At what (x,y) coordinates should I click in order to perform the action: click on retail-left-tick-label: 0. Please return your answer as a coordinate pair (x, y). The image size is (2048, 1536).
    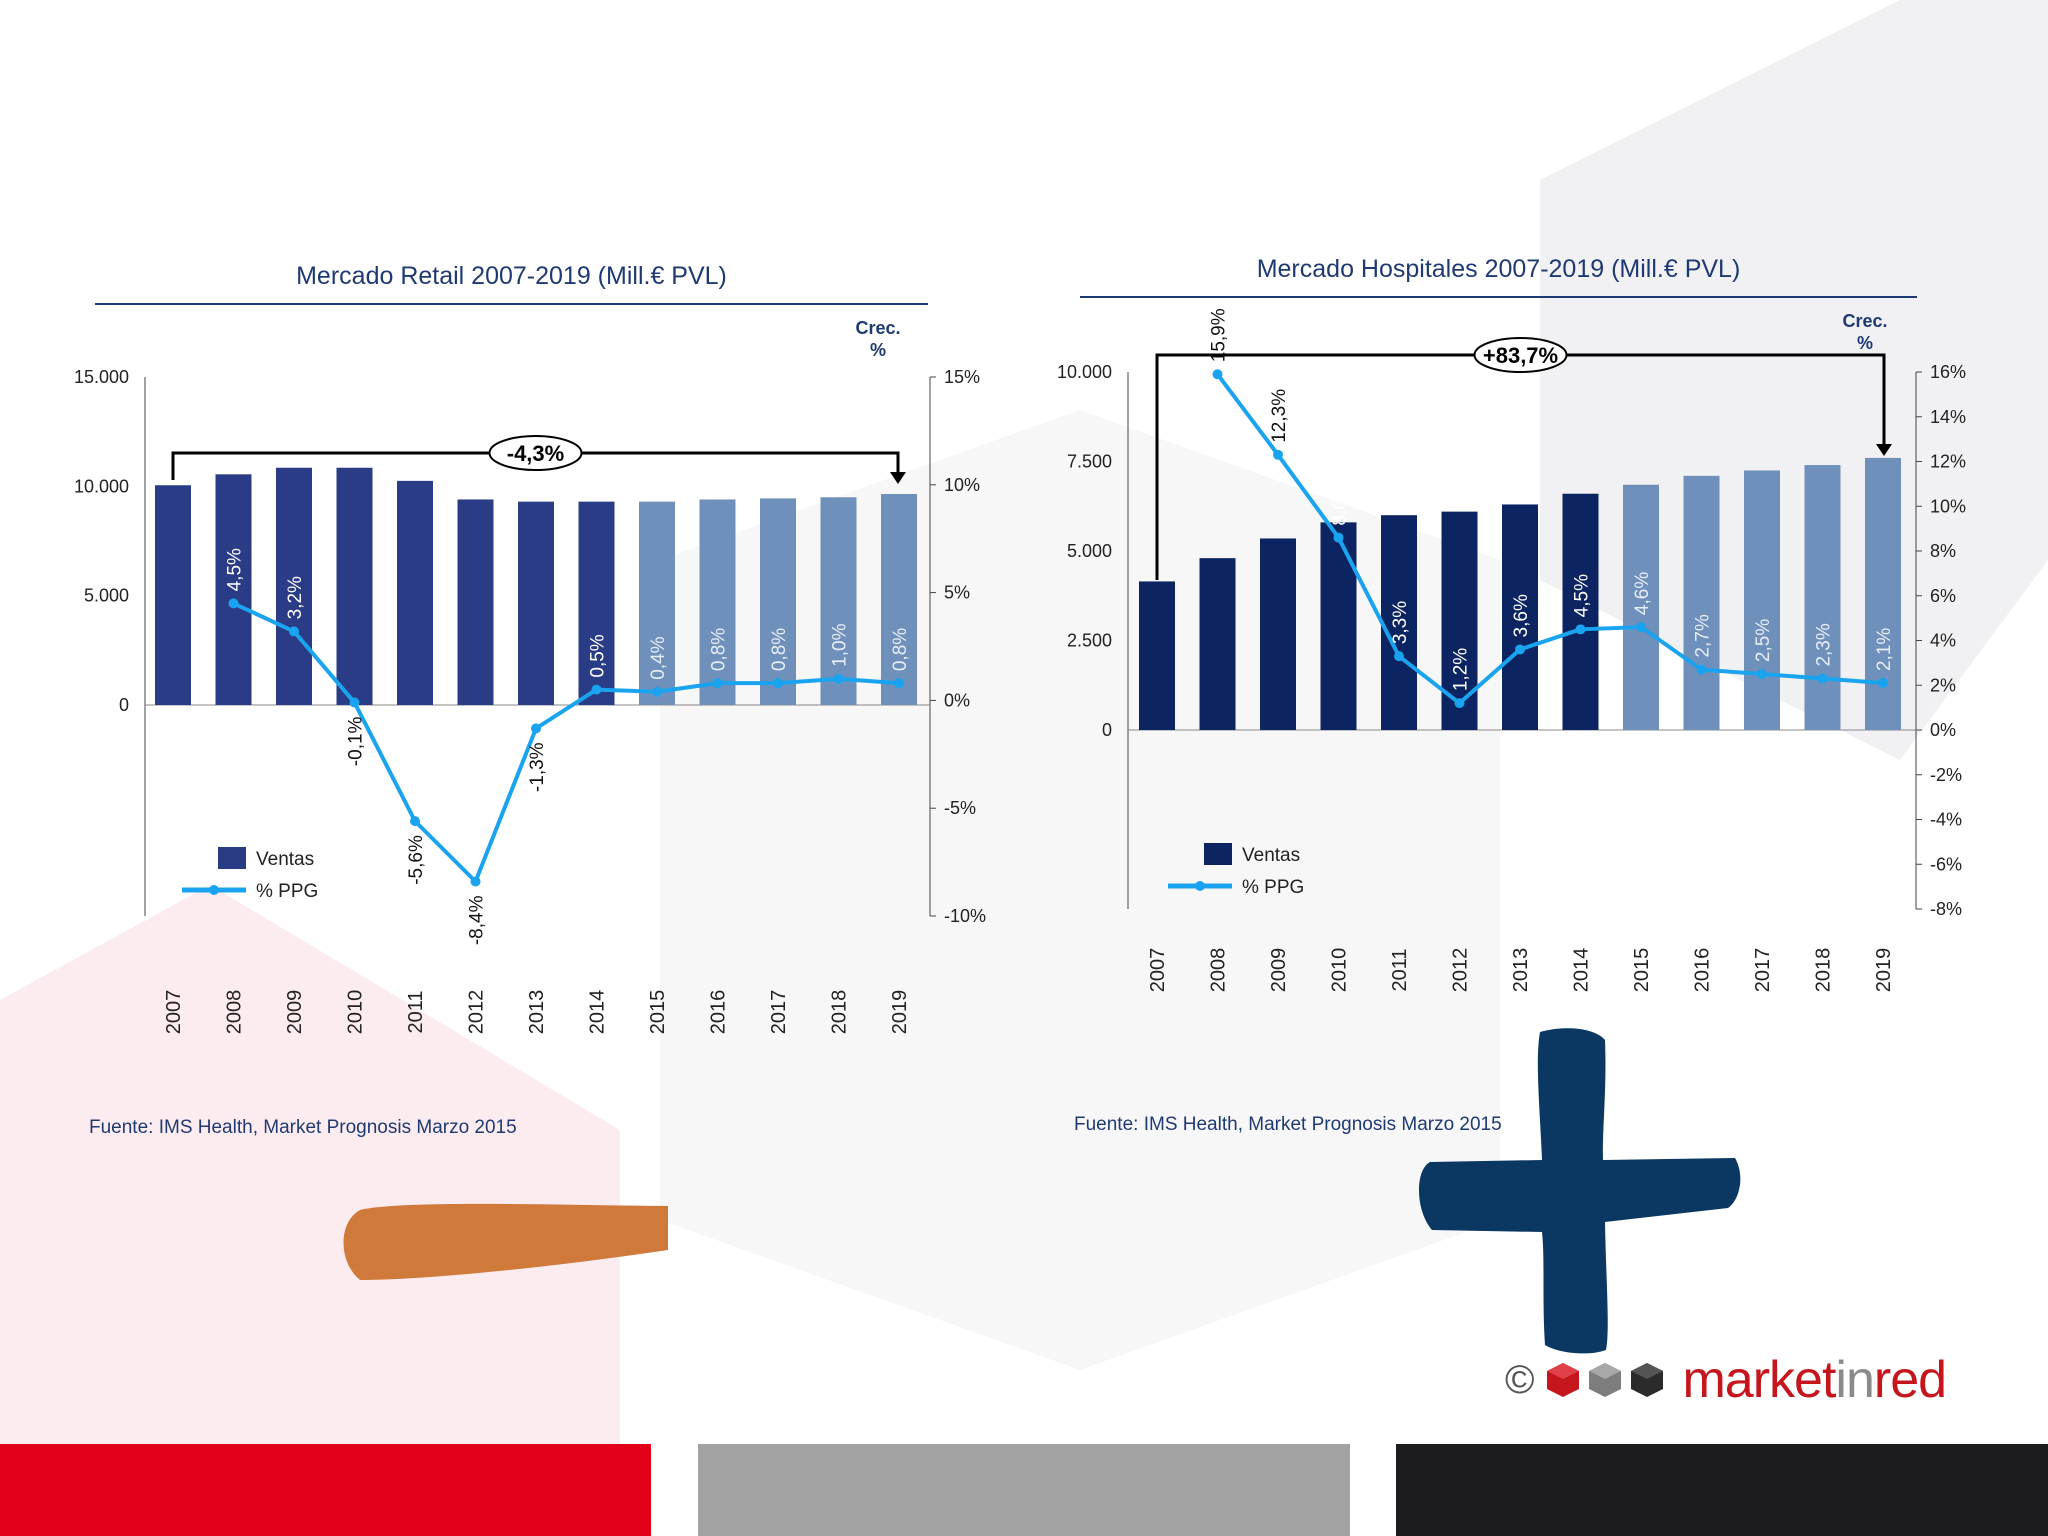
    Looking at the image, I should click on (124, 705).